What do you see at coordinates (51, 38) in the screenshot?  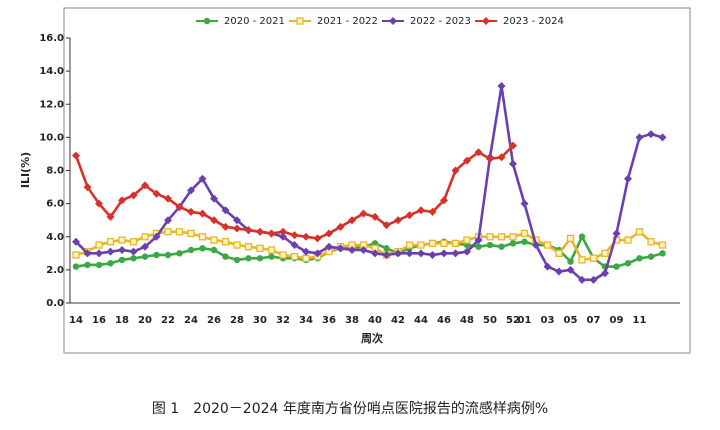 I see `y-tick-label: 16.0` at bounding box center [51, 38].